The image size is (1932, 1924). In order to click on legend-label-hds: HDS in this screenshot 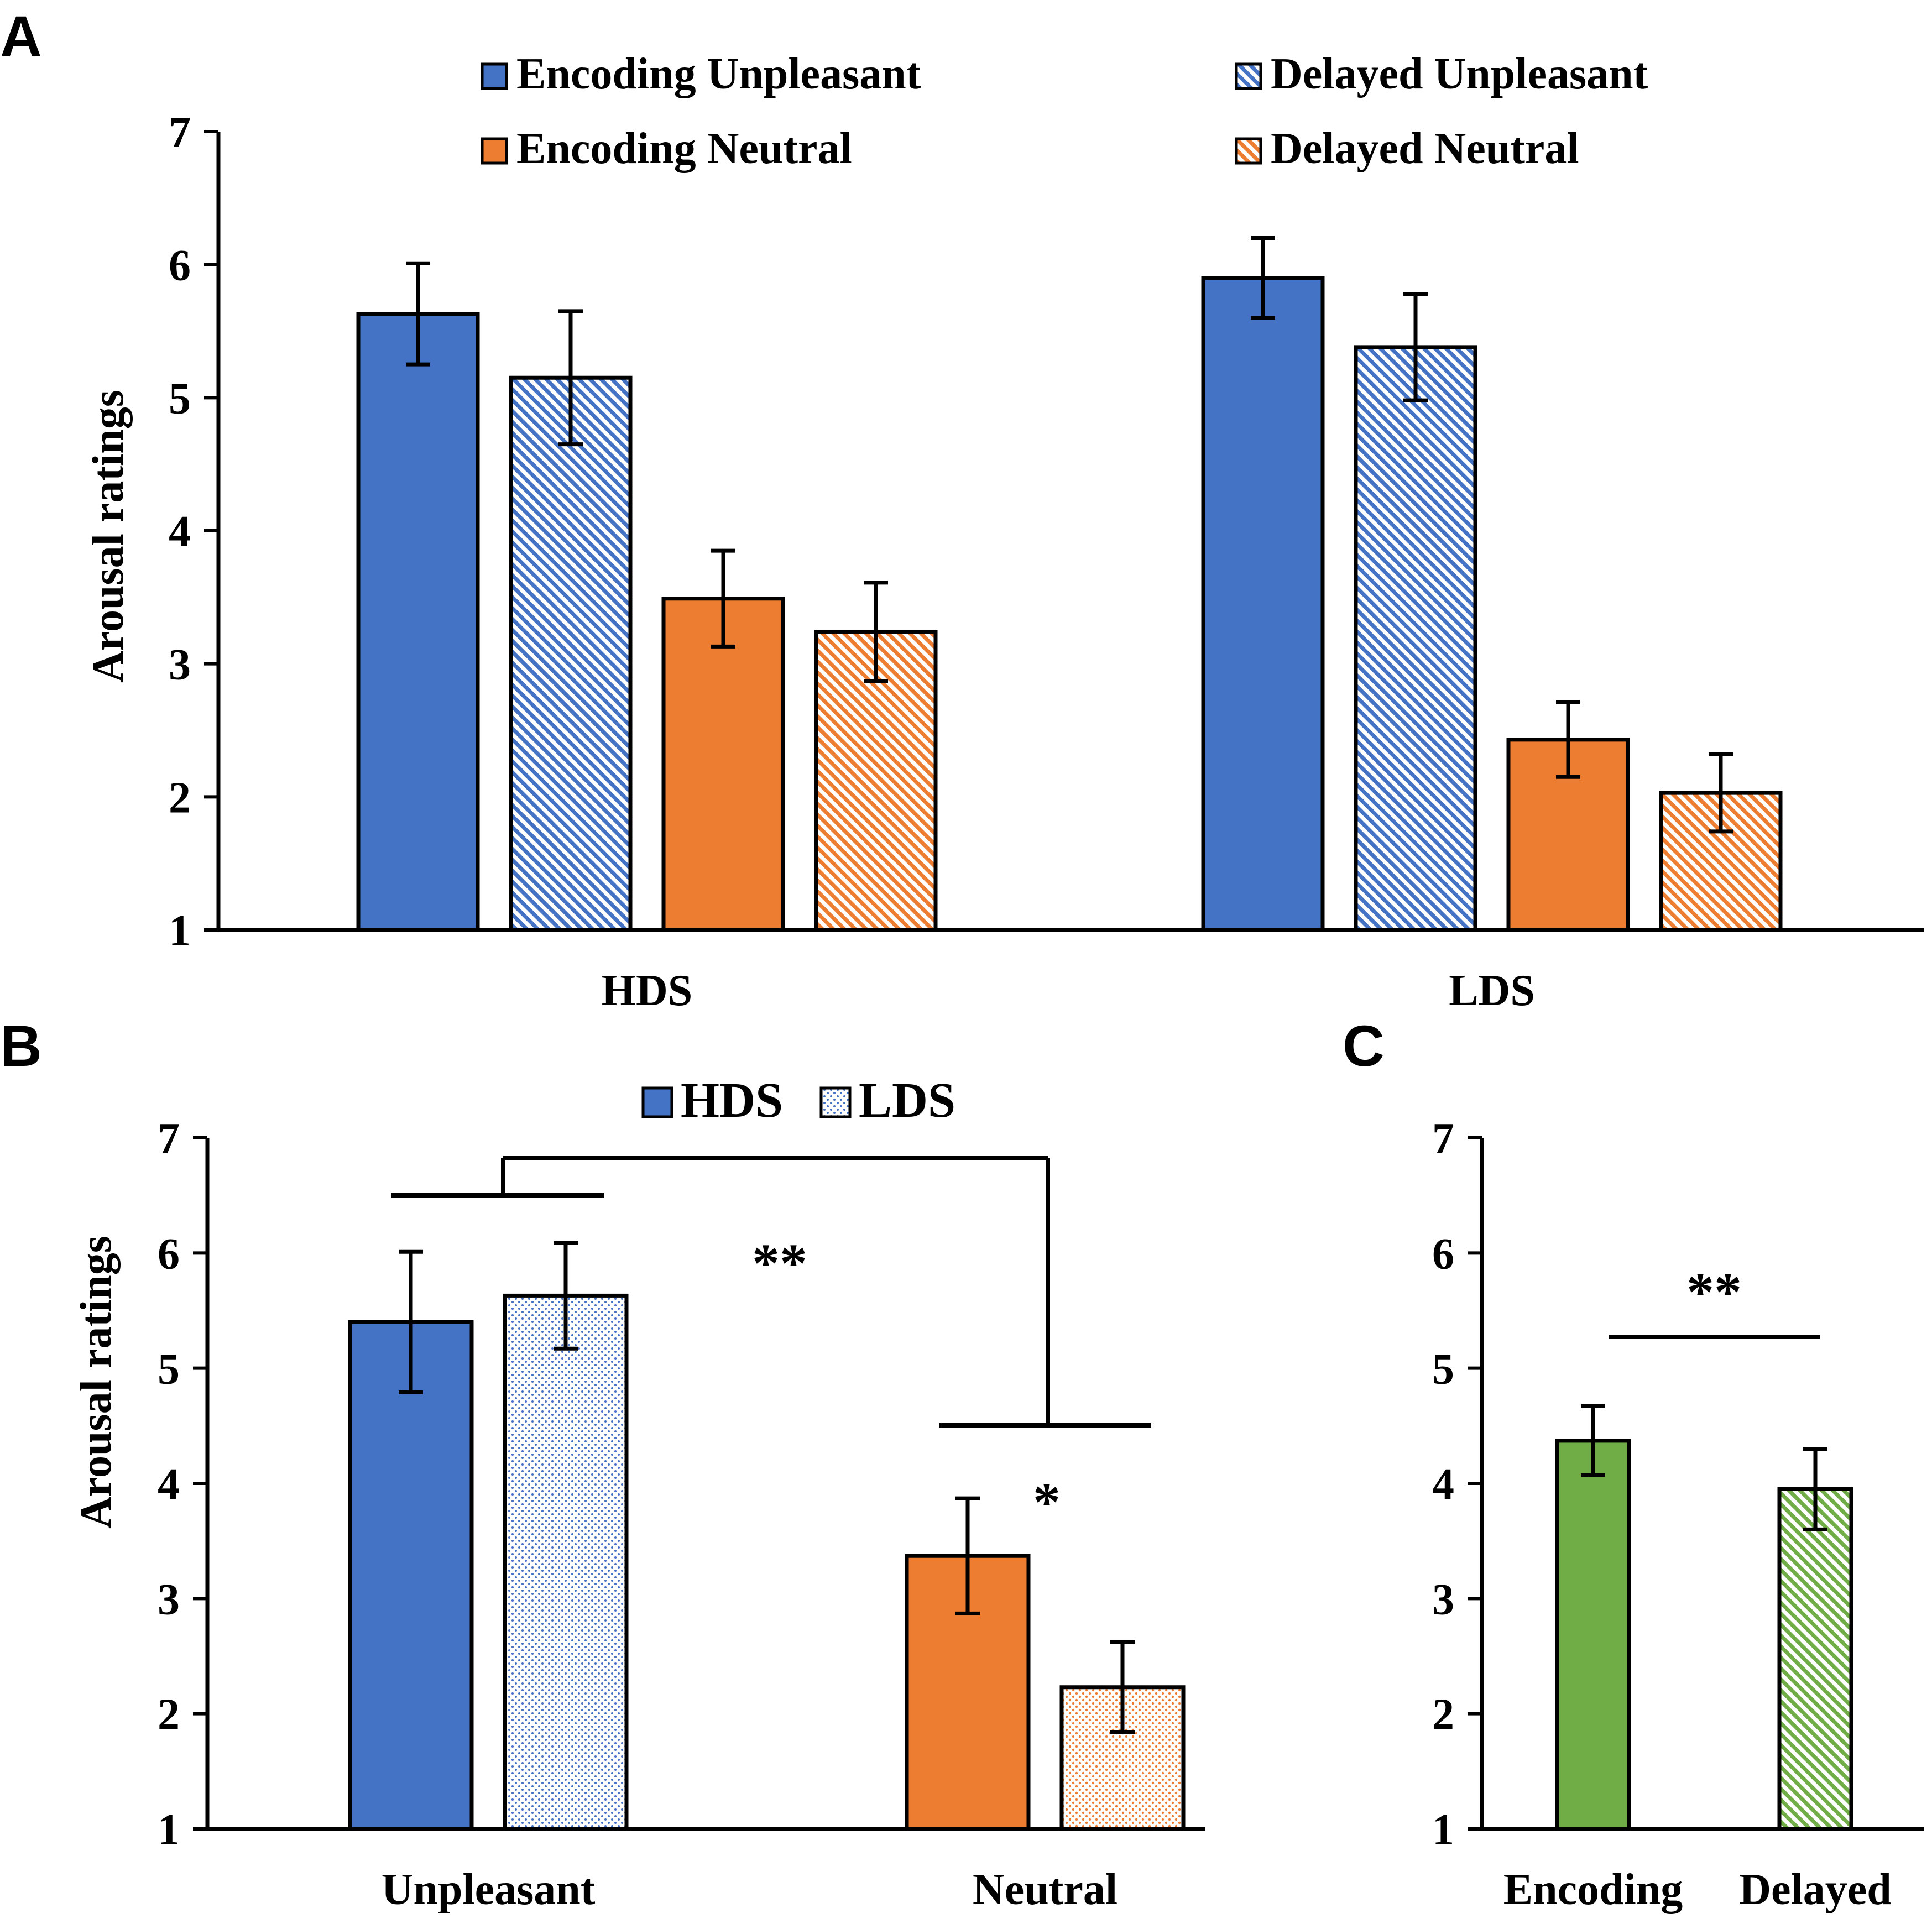, I will do `click(732, 1100)`.